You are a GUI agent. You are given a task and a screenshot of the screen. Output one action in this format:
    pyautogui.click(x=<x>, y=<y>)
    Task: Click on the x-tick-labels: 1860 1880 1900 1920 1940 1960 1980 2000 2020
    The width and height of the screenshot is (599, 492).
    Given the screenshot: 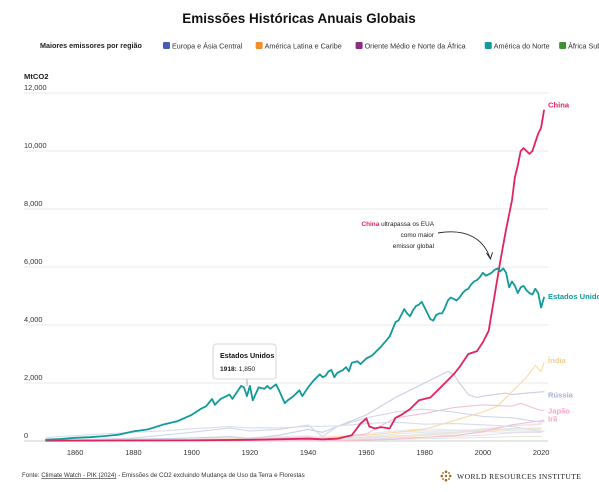 What is the action you would take?
    pyautogui.click(x=308, y=452)
    